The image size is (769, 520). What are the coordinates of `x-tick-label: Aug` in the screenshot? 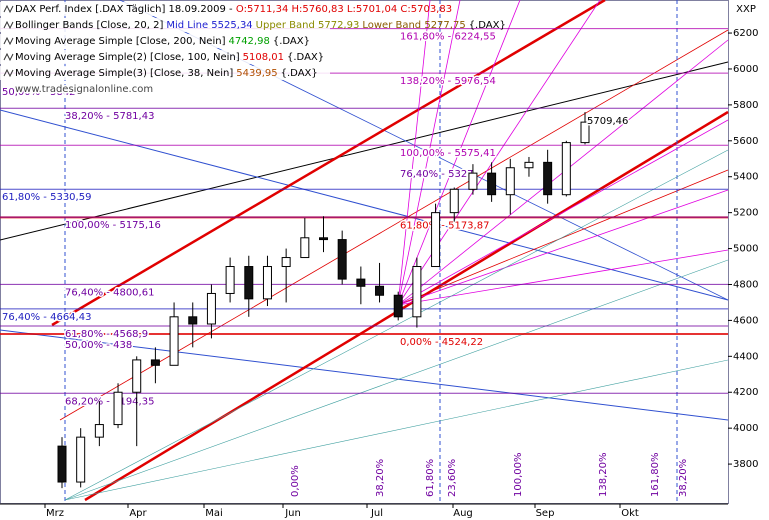 It's located at (463, 513).